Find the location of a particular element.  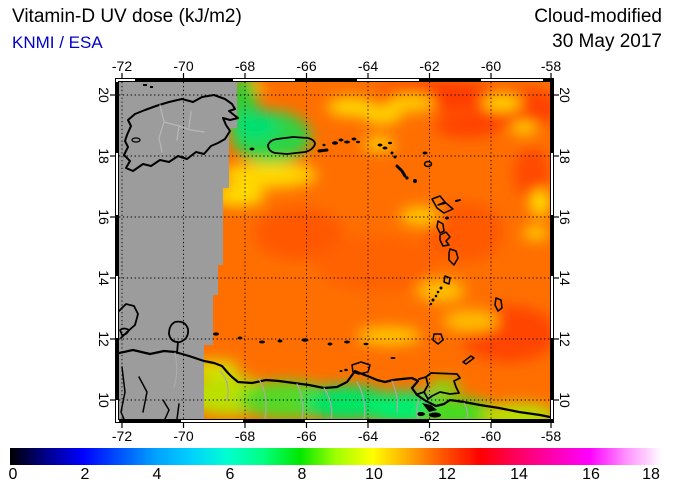

colorbar-label: 16 is located at coordinates (591, 474).